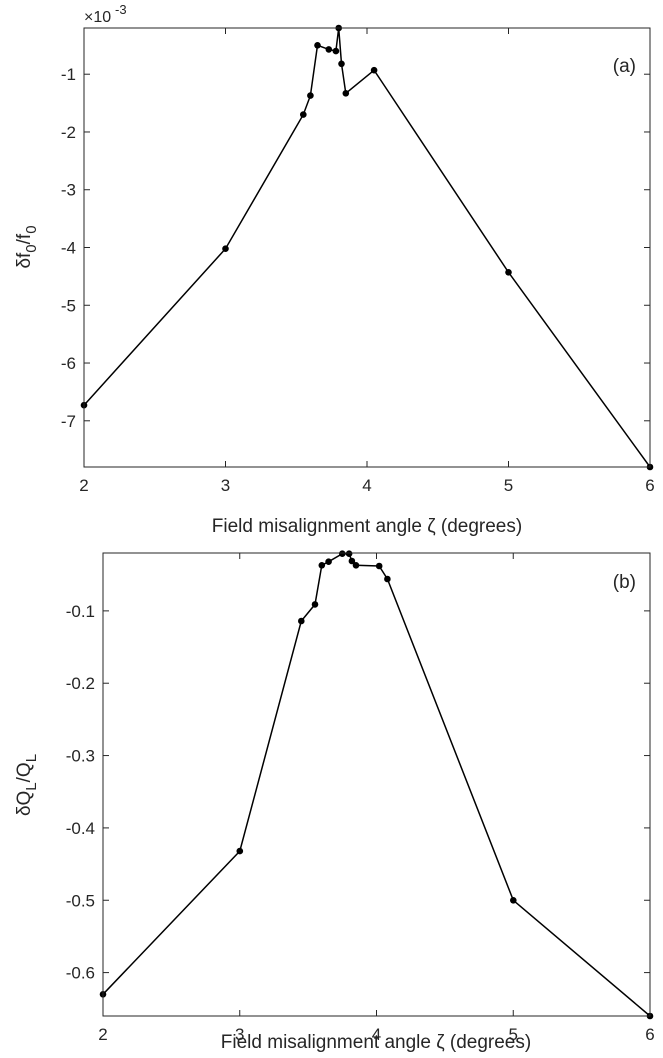  What do you see at coordinates (376, 1034) in the screenshot?
I see `panel-b-x-tick-label: 4` at bounding box center [376, 1034].